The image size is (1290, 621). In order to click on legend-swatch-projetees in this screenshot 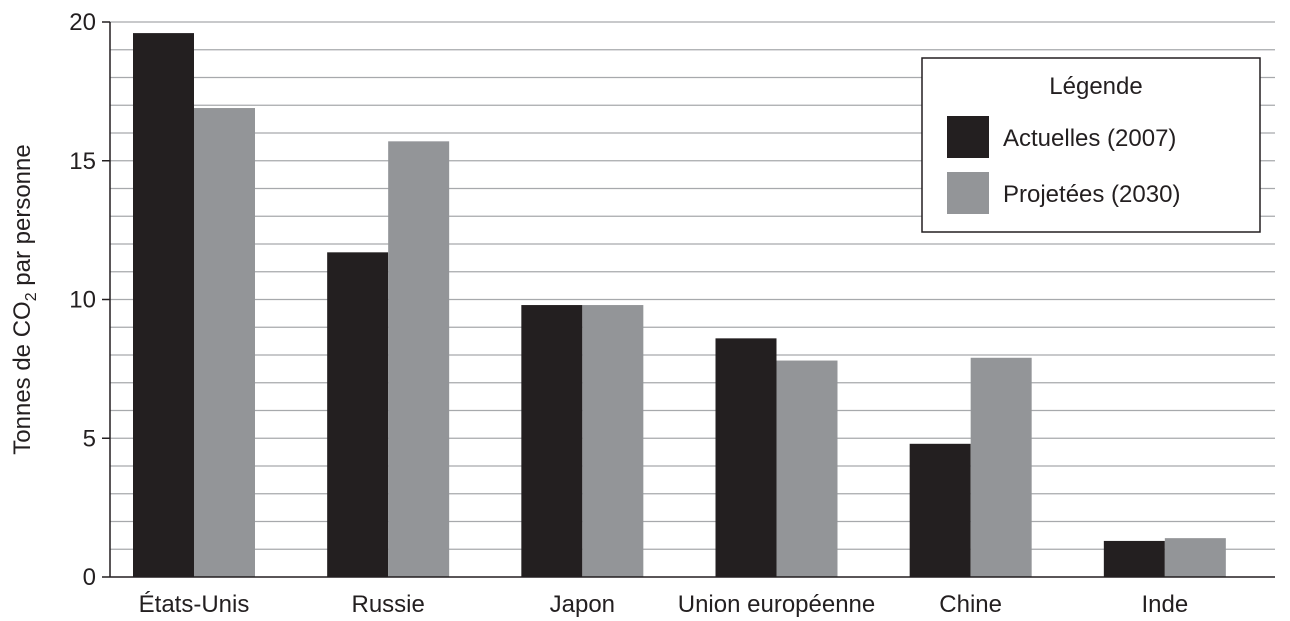, I will do `click(968, 193)`.